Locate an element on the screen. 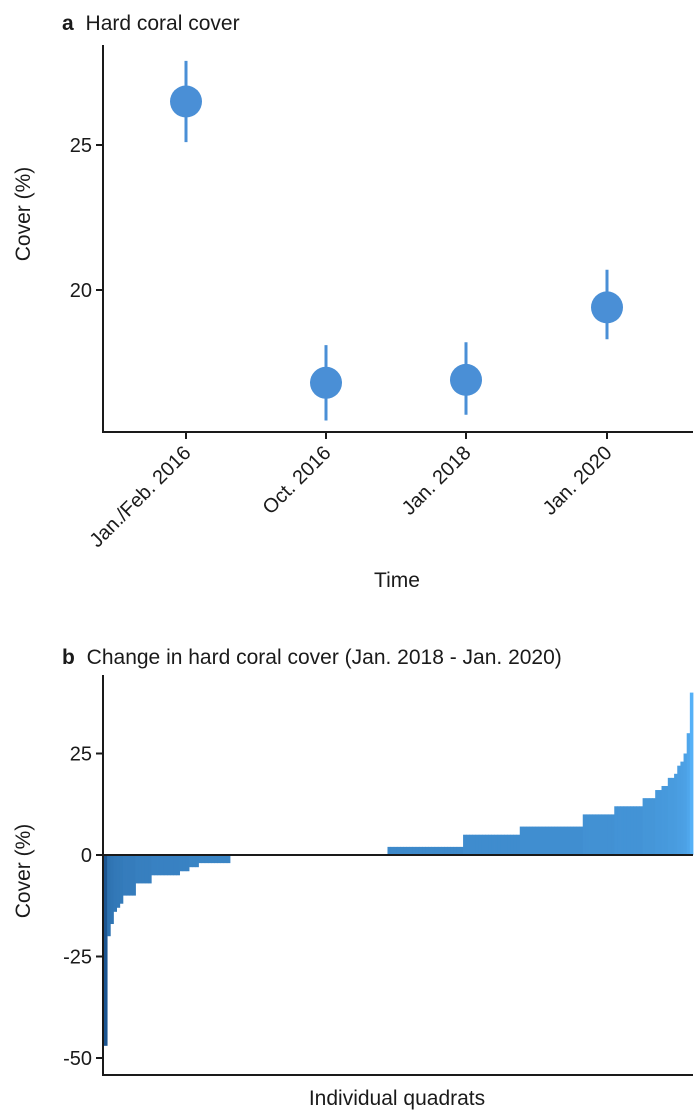  y-tick-label: 25 is located at coordinates (81, 755).